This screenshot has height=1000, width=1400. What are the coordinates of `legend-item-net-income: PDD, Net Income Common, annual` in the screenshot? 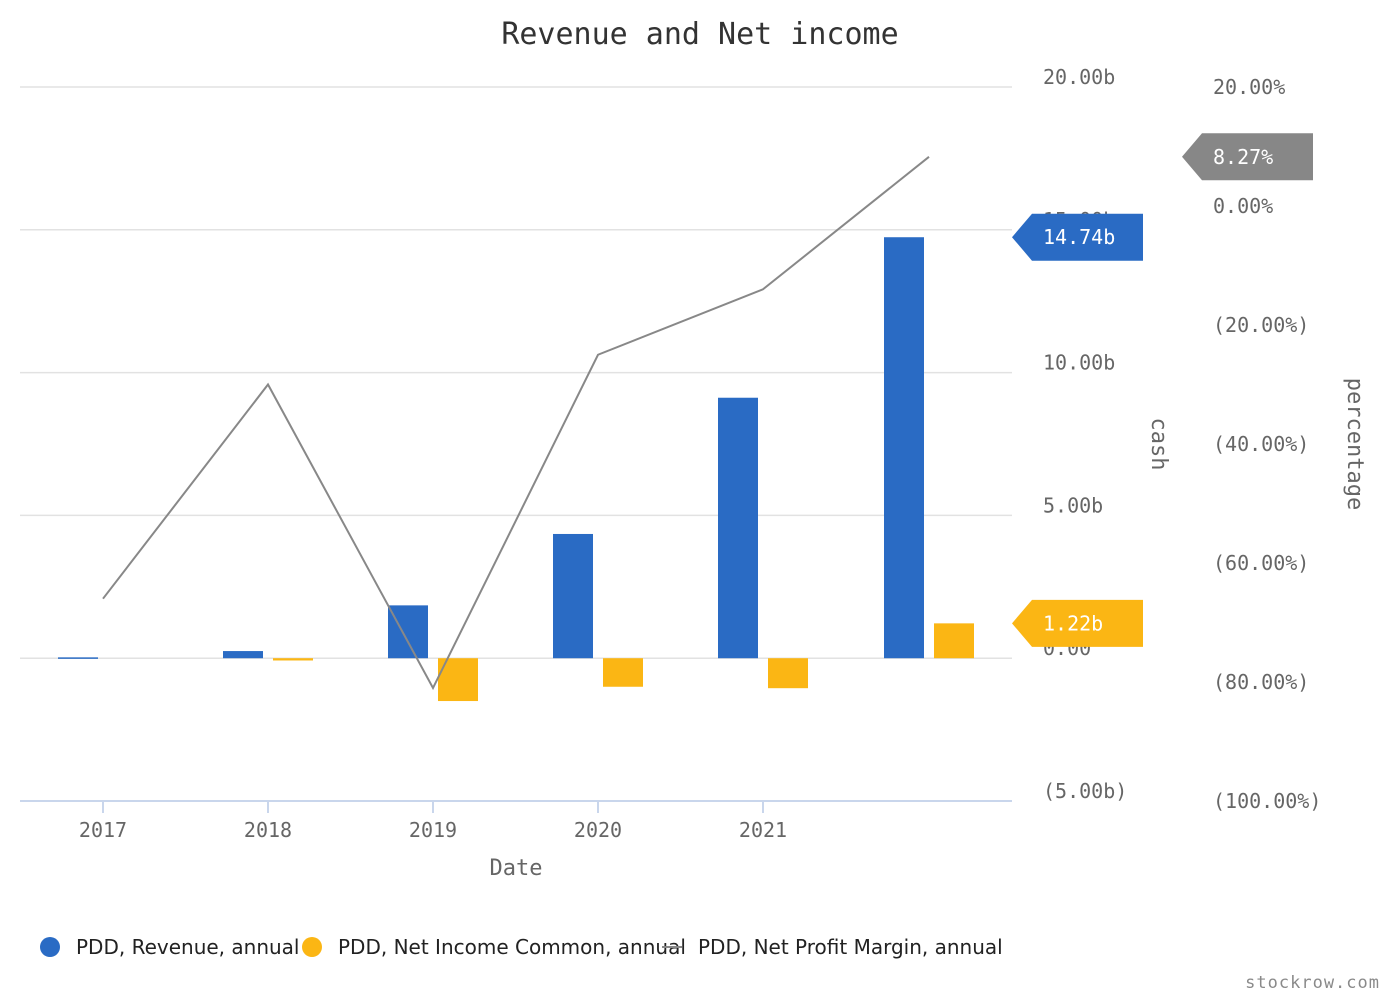 It's located at (494, 947).